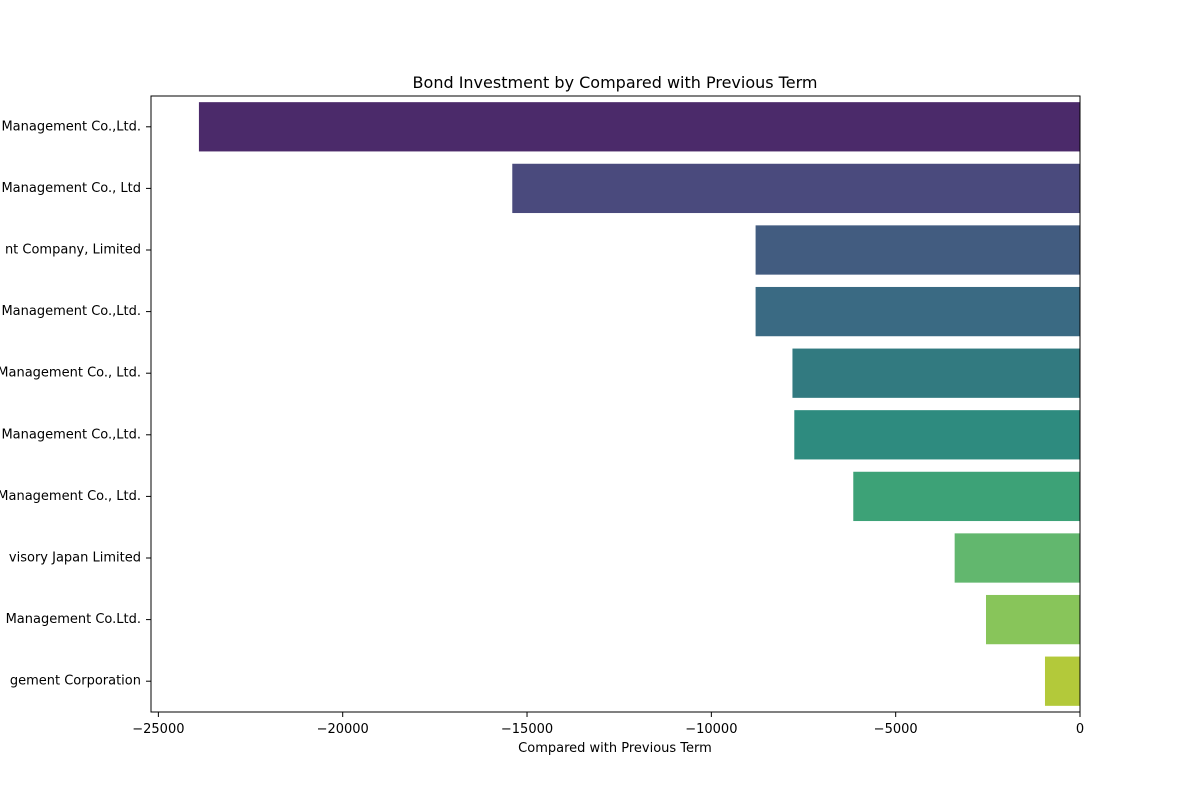 This screenshot has height=800, width=1200. I want to click on y-tick-label: gement Corporation, so click(75, 681).